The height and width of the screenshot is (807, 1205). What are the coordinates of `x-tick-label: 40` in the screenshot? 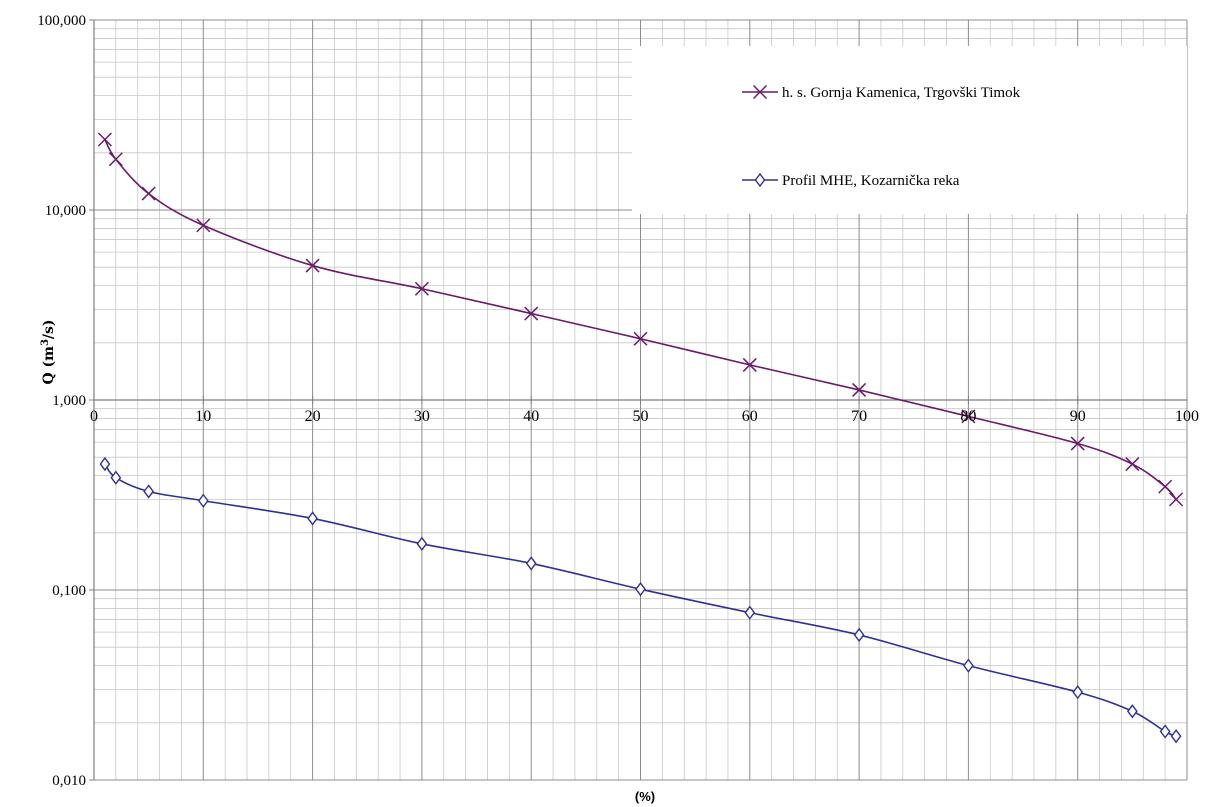 It's located at (531, 416).